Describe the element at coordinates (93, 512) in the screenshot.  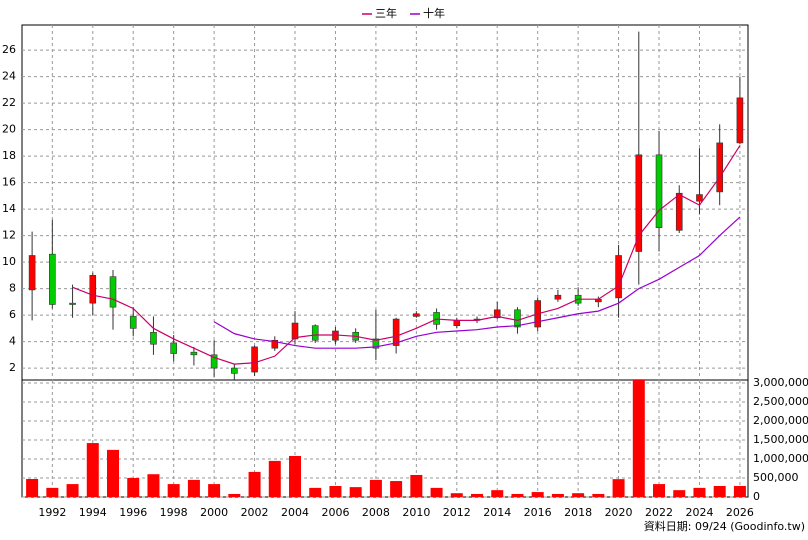
I see `x-tick-label: 1994` at that location.